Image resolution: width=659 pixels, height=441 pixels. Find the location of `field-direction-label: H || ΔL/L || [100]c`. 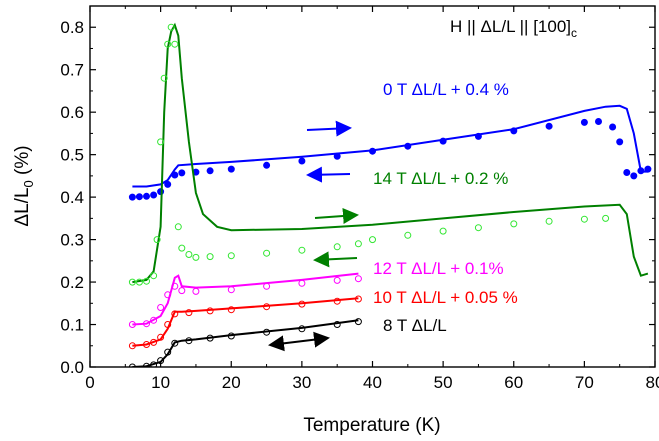

field-direction-label: H || ΔL/L || [100]c is located at coordinates (513, 28).